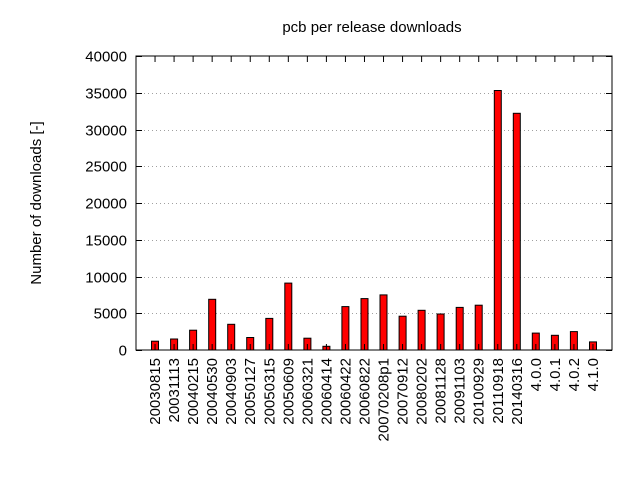  I want to click on y-tick-label: 5000, so click(110, 314).